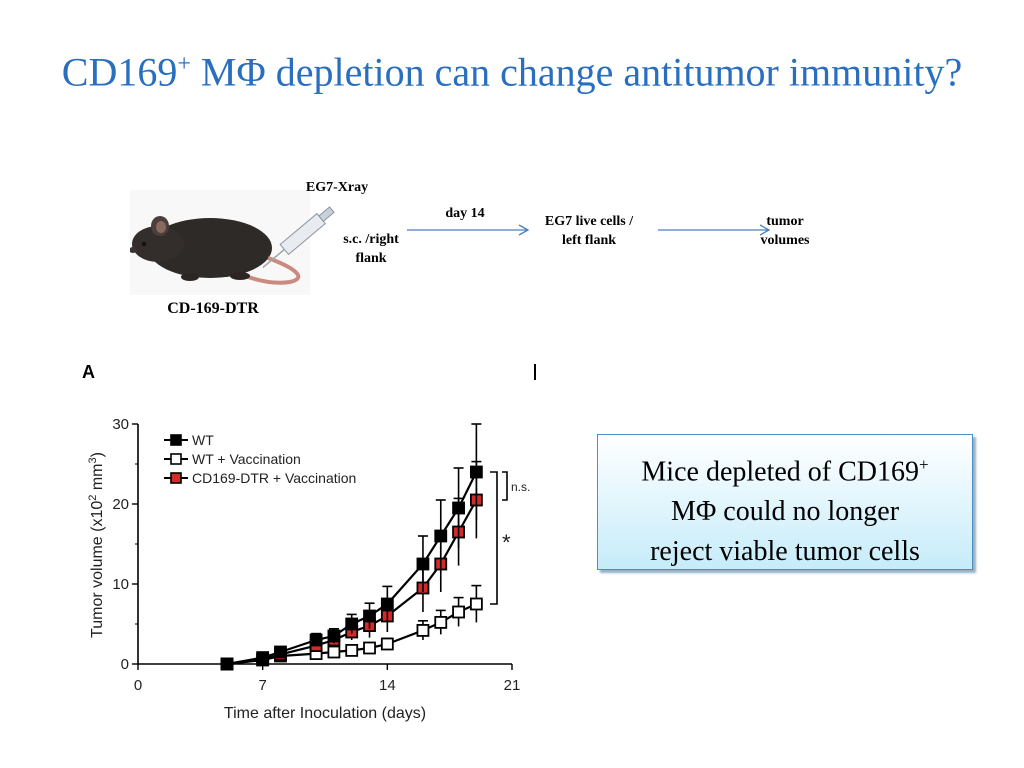 This screenshot has width=1024, height=768. I want to click on legend-label: WT + Vaccination, so click(246, 459).